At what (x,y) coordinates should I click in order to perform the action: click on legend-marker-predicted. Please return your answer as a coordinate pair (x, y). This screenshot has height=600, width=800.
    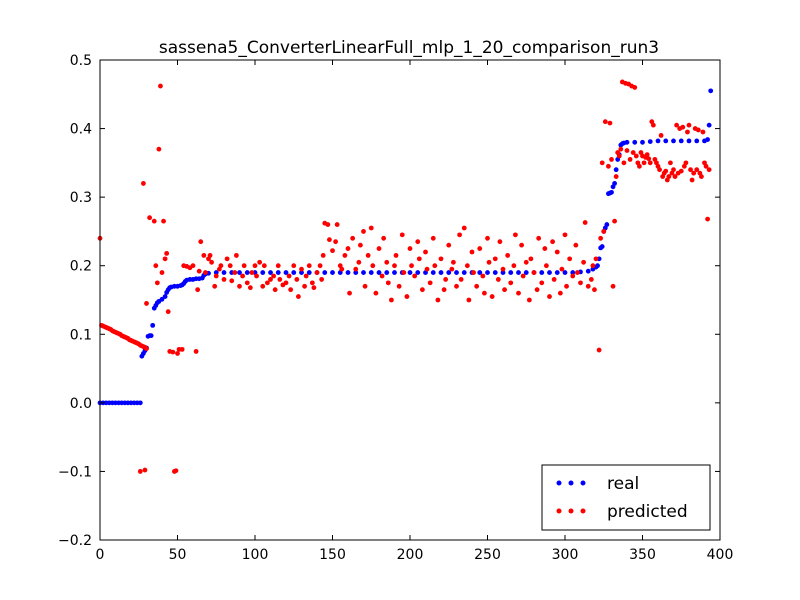
    Looking at the image, I should click on (559, 511).